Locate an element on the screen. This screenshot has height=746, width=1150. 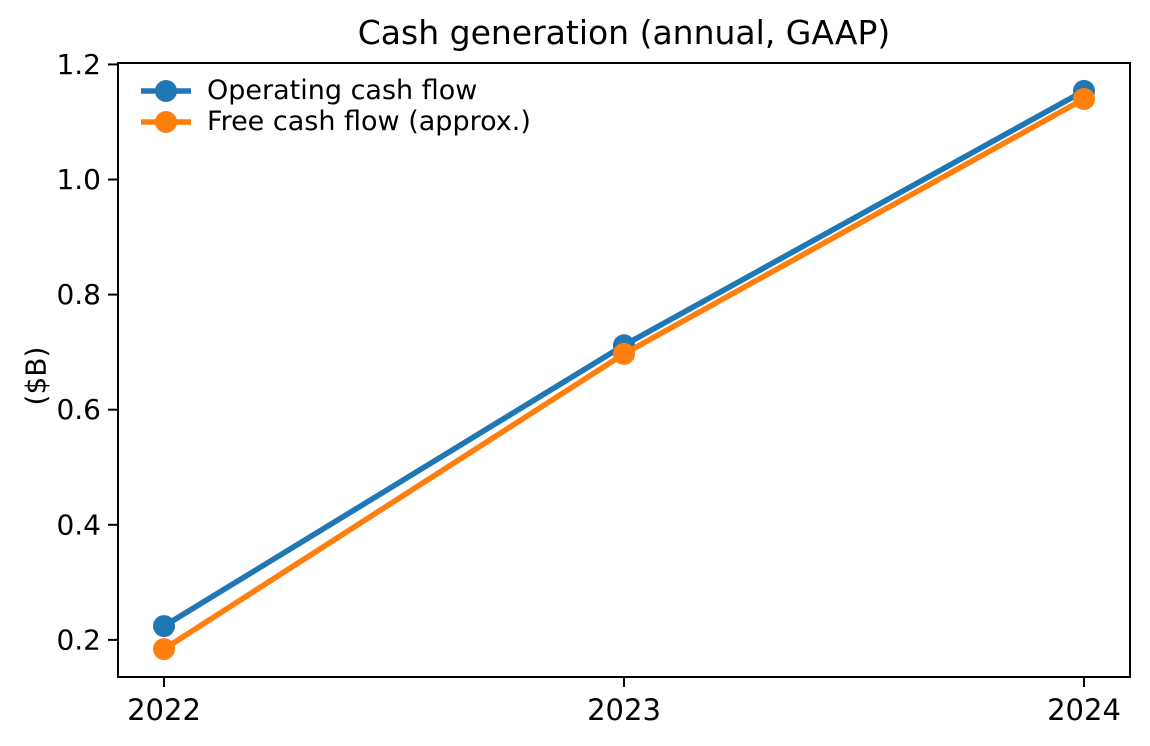
legend-item-operating-cash-flow: Operating cash flow is located at coordinates (336, 90).